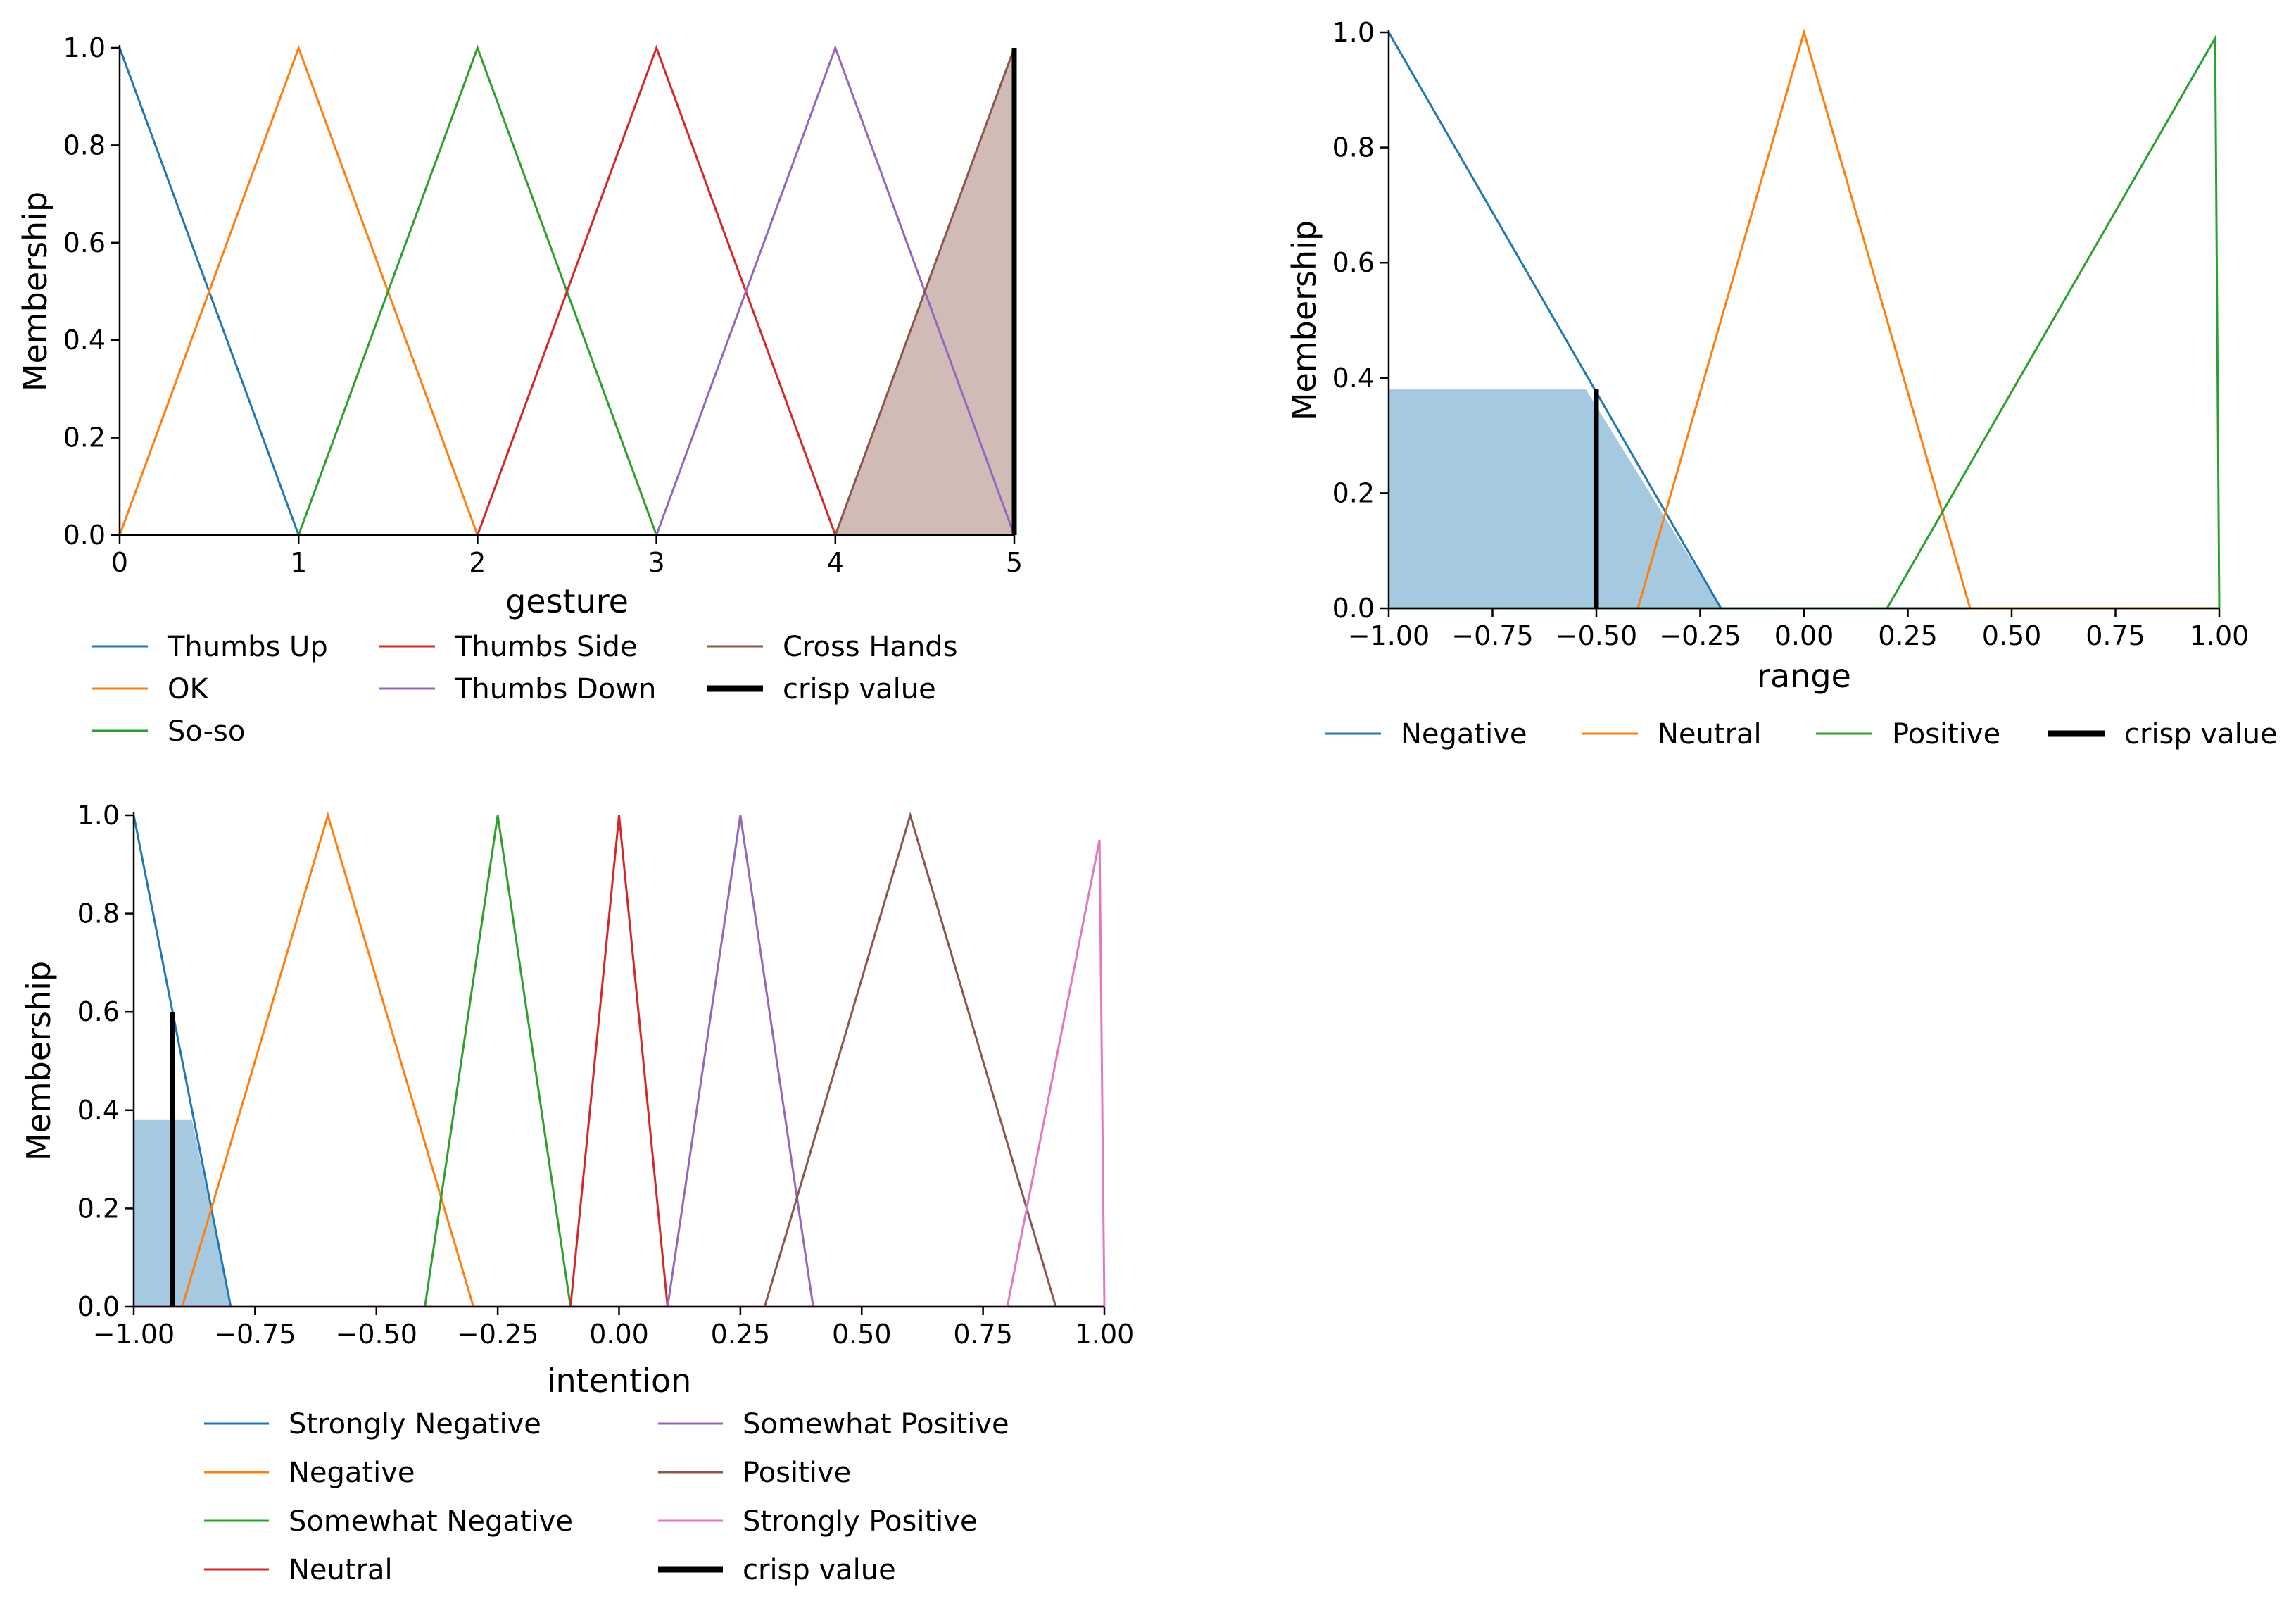 The image size is (2296, 1613). Describe the element at coordinates (1801, 734) in the screenshot. I see `legend: Negative Neutral Positive crisp value` at that location.